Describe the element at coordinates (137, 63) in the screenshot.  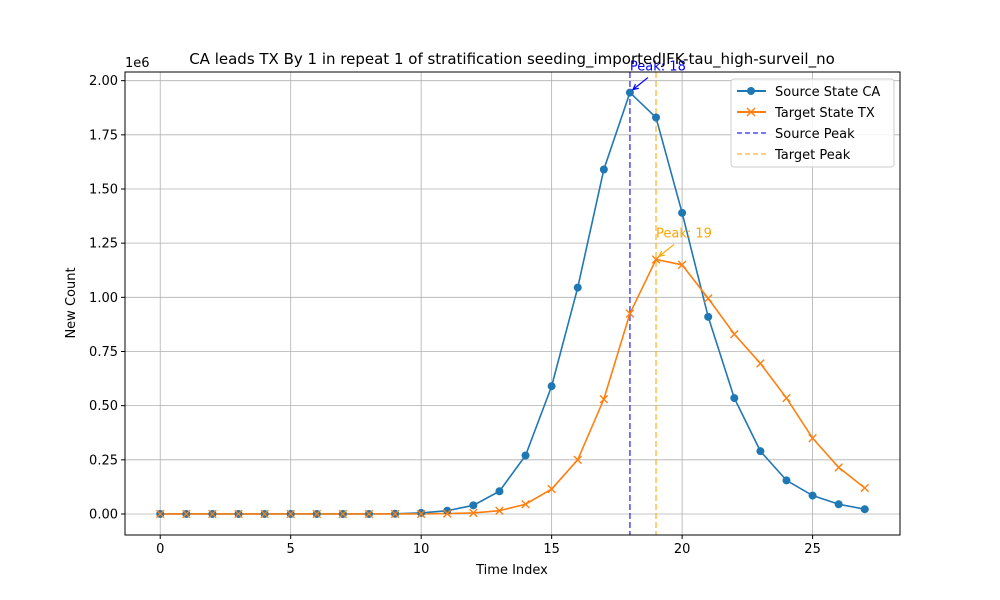
I see `y-offset-text: 1e6` at that location.